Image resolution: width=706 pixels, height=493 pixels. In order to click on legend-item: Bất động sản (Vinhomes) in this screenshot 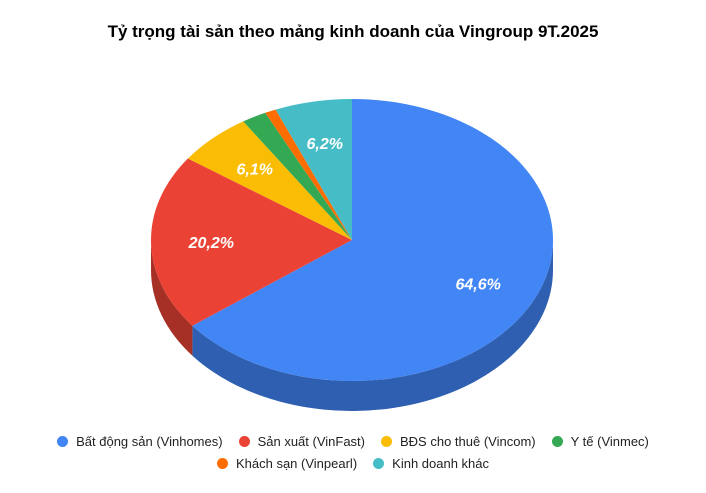, I will do `click(140, 442)`.